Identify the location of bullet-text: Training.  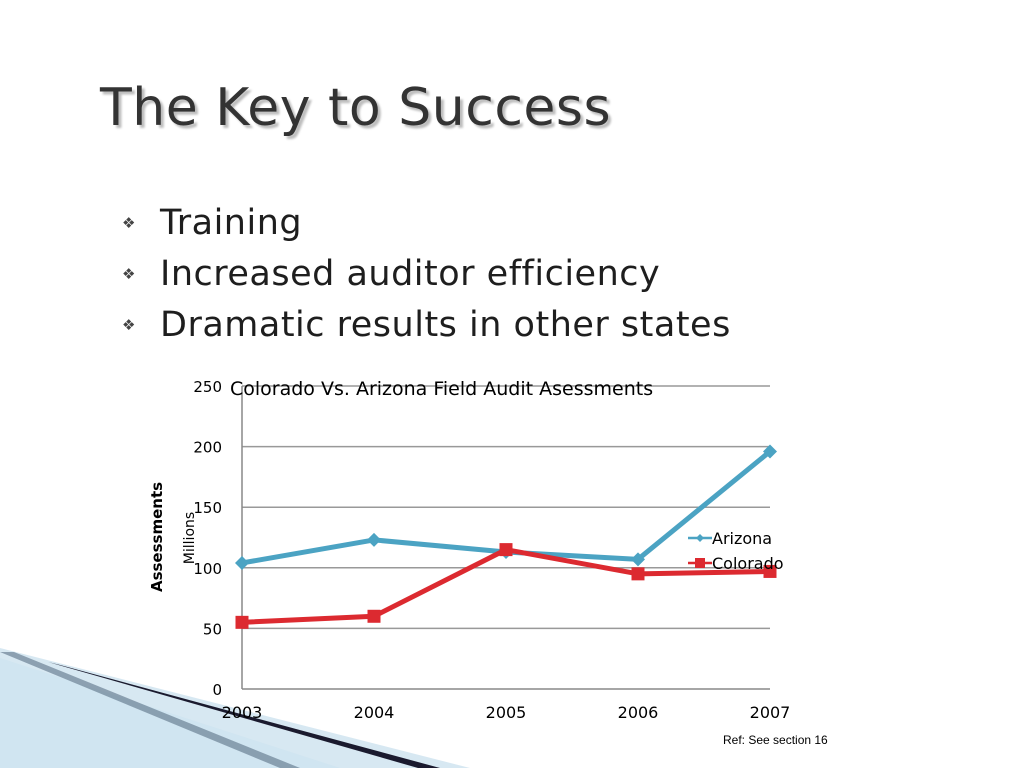
(231, 223).